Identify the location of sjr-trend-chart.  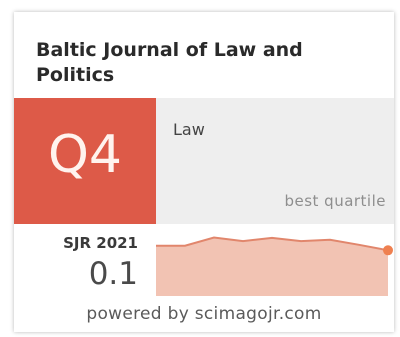
(274, 266).